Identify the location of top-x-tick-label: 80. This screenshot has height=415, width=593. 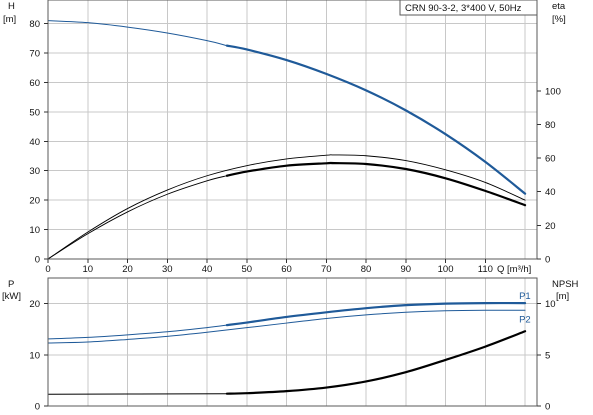
(366, 269).